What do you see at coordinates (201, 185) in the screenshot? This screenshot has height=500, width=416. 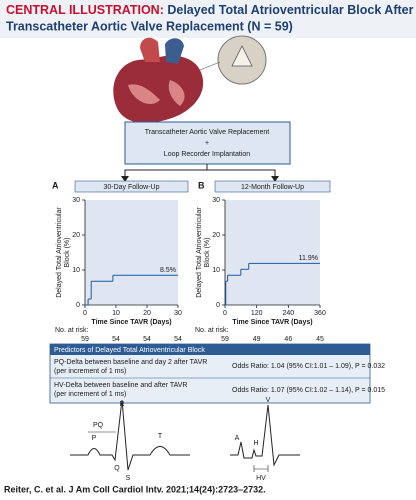 I see `panel-letter: B` at bounding box center [201, 185].